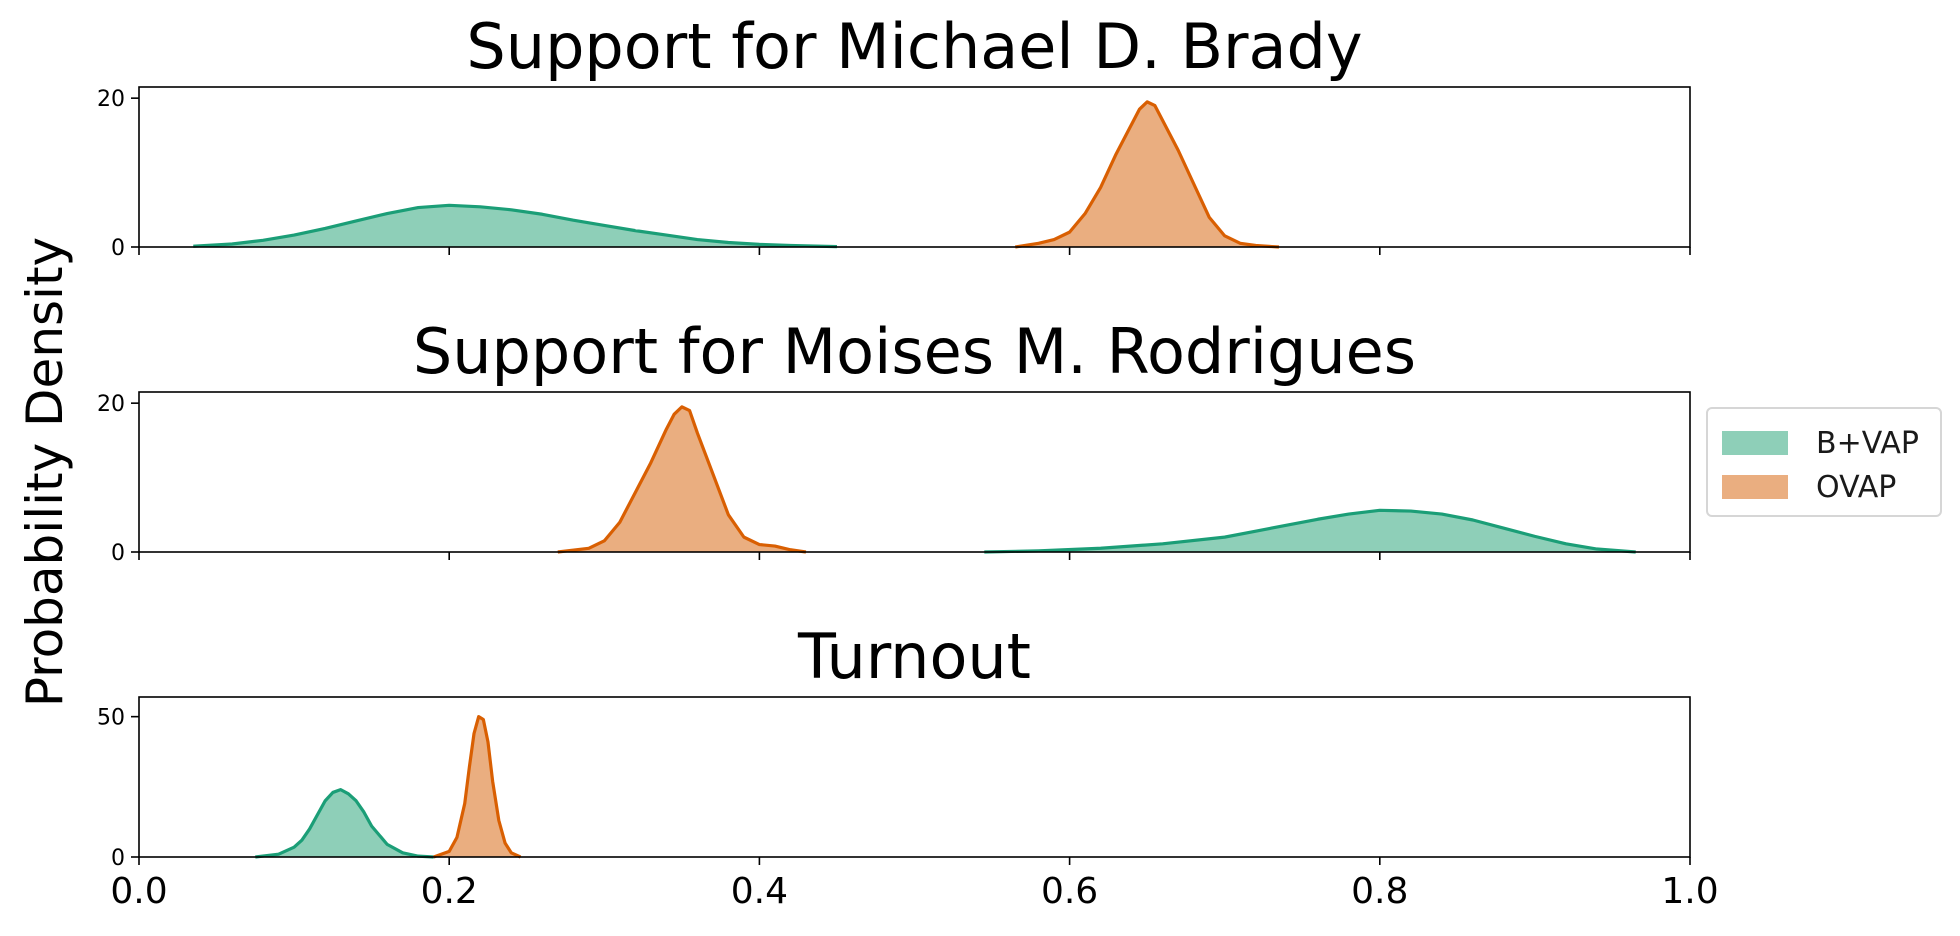 The image size is (1960, 936). What do you see at coordinates (1809, 487) in the screenshot?
I see `legend-item-ovap: OVAP` at bounding box center [1809, 487].